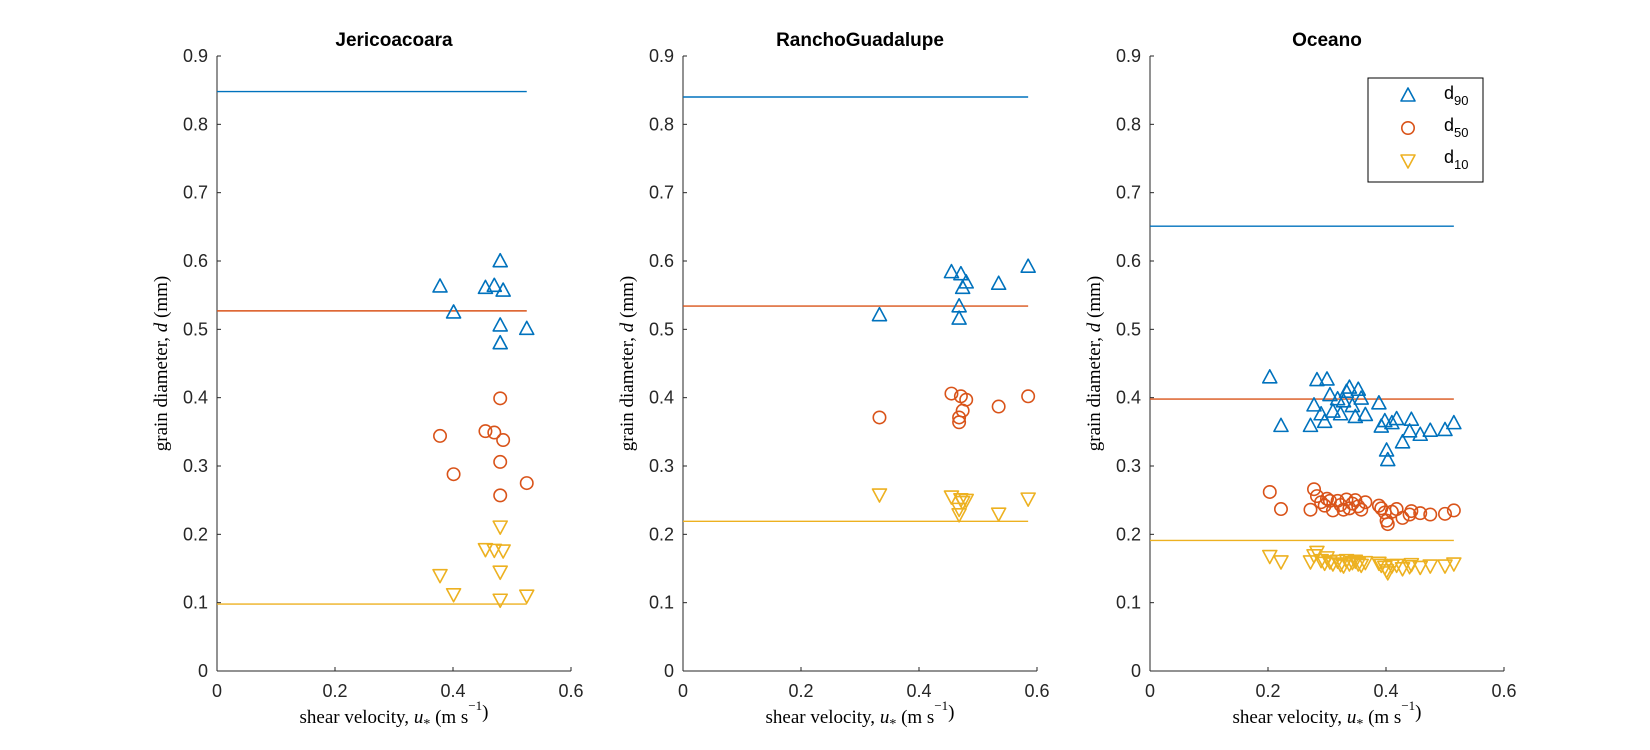 The width and height of the screenshot is (1650, 750). Describe the element at coordinates (1128, 56) in the screenshot. I see `y-tick-label: 0.9` at that location.